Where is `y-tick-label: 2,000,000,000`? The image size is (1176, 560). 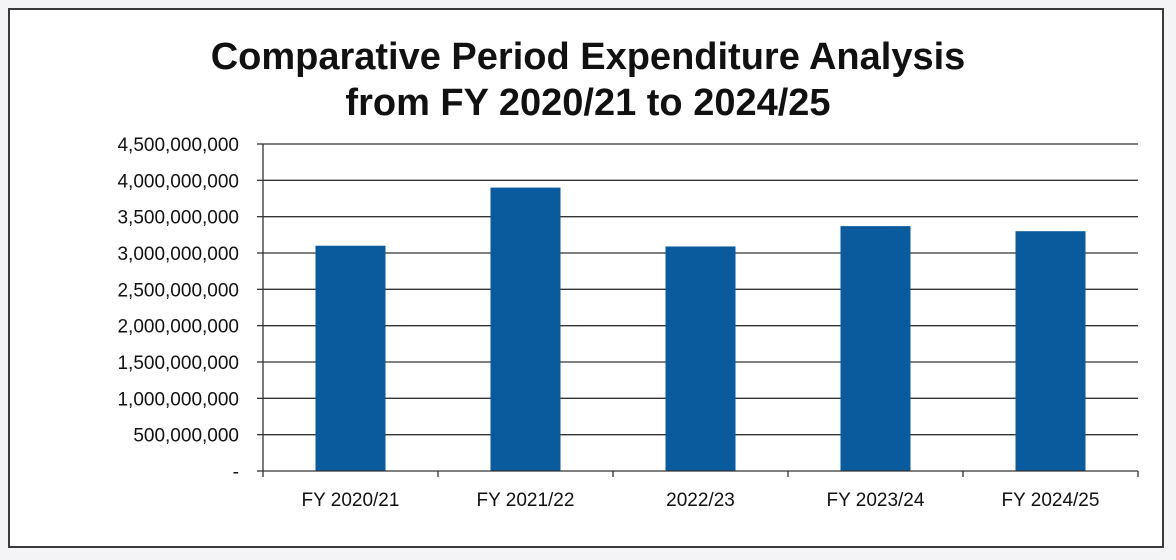 y-tick-label: 2,000,000,000 is located at coordinates (178, 327).